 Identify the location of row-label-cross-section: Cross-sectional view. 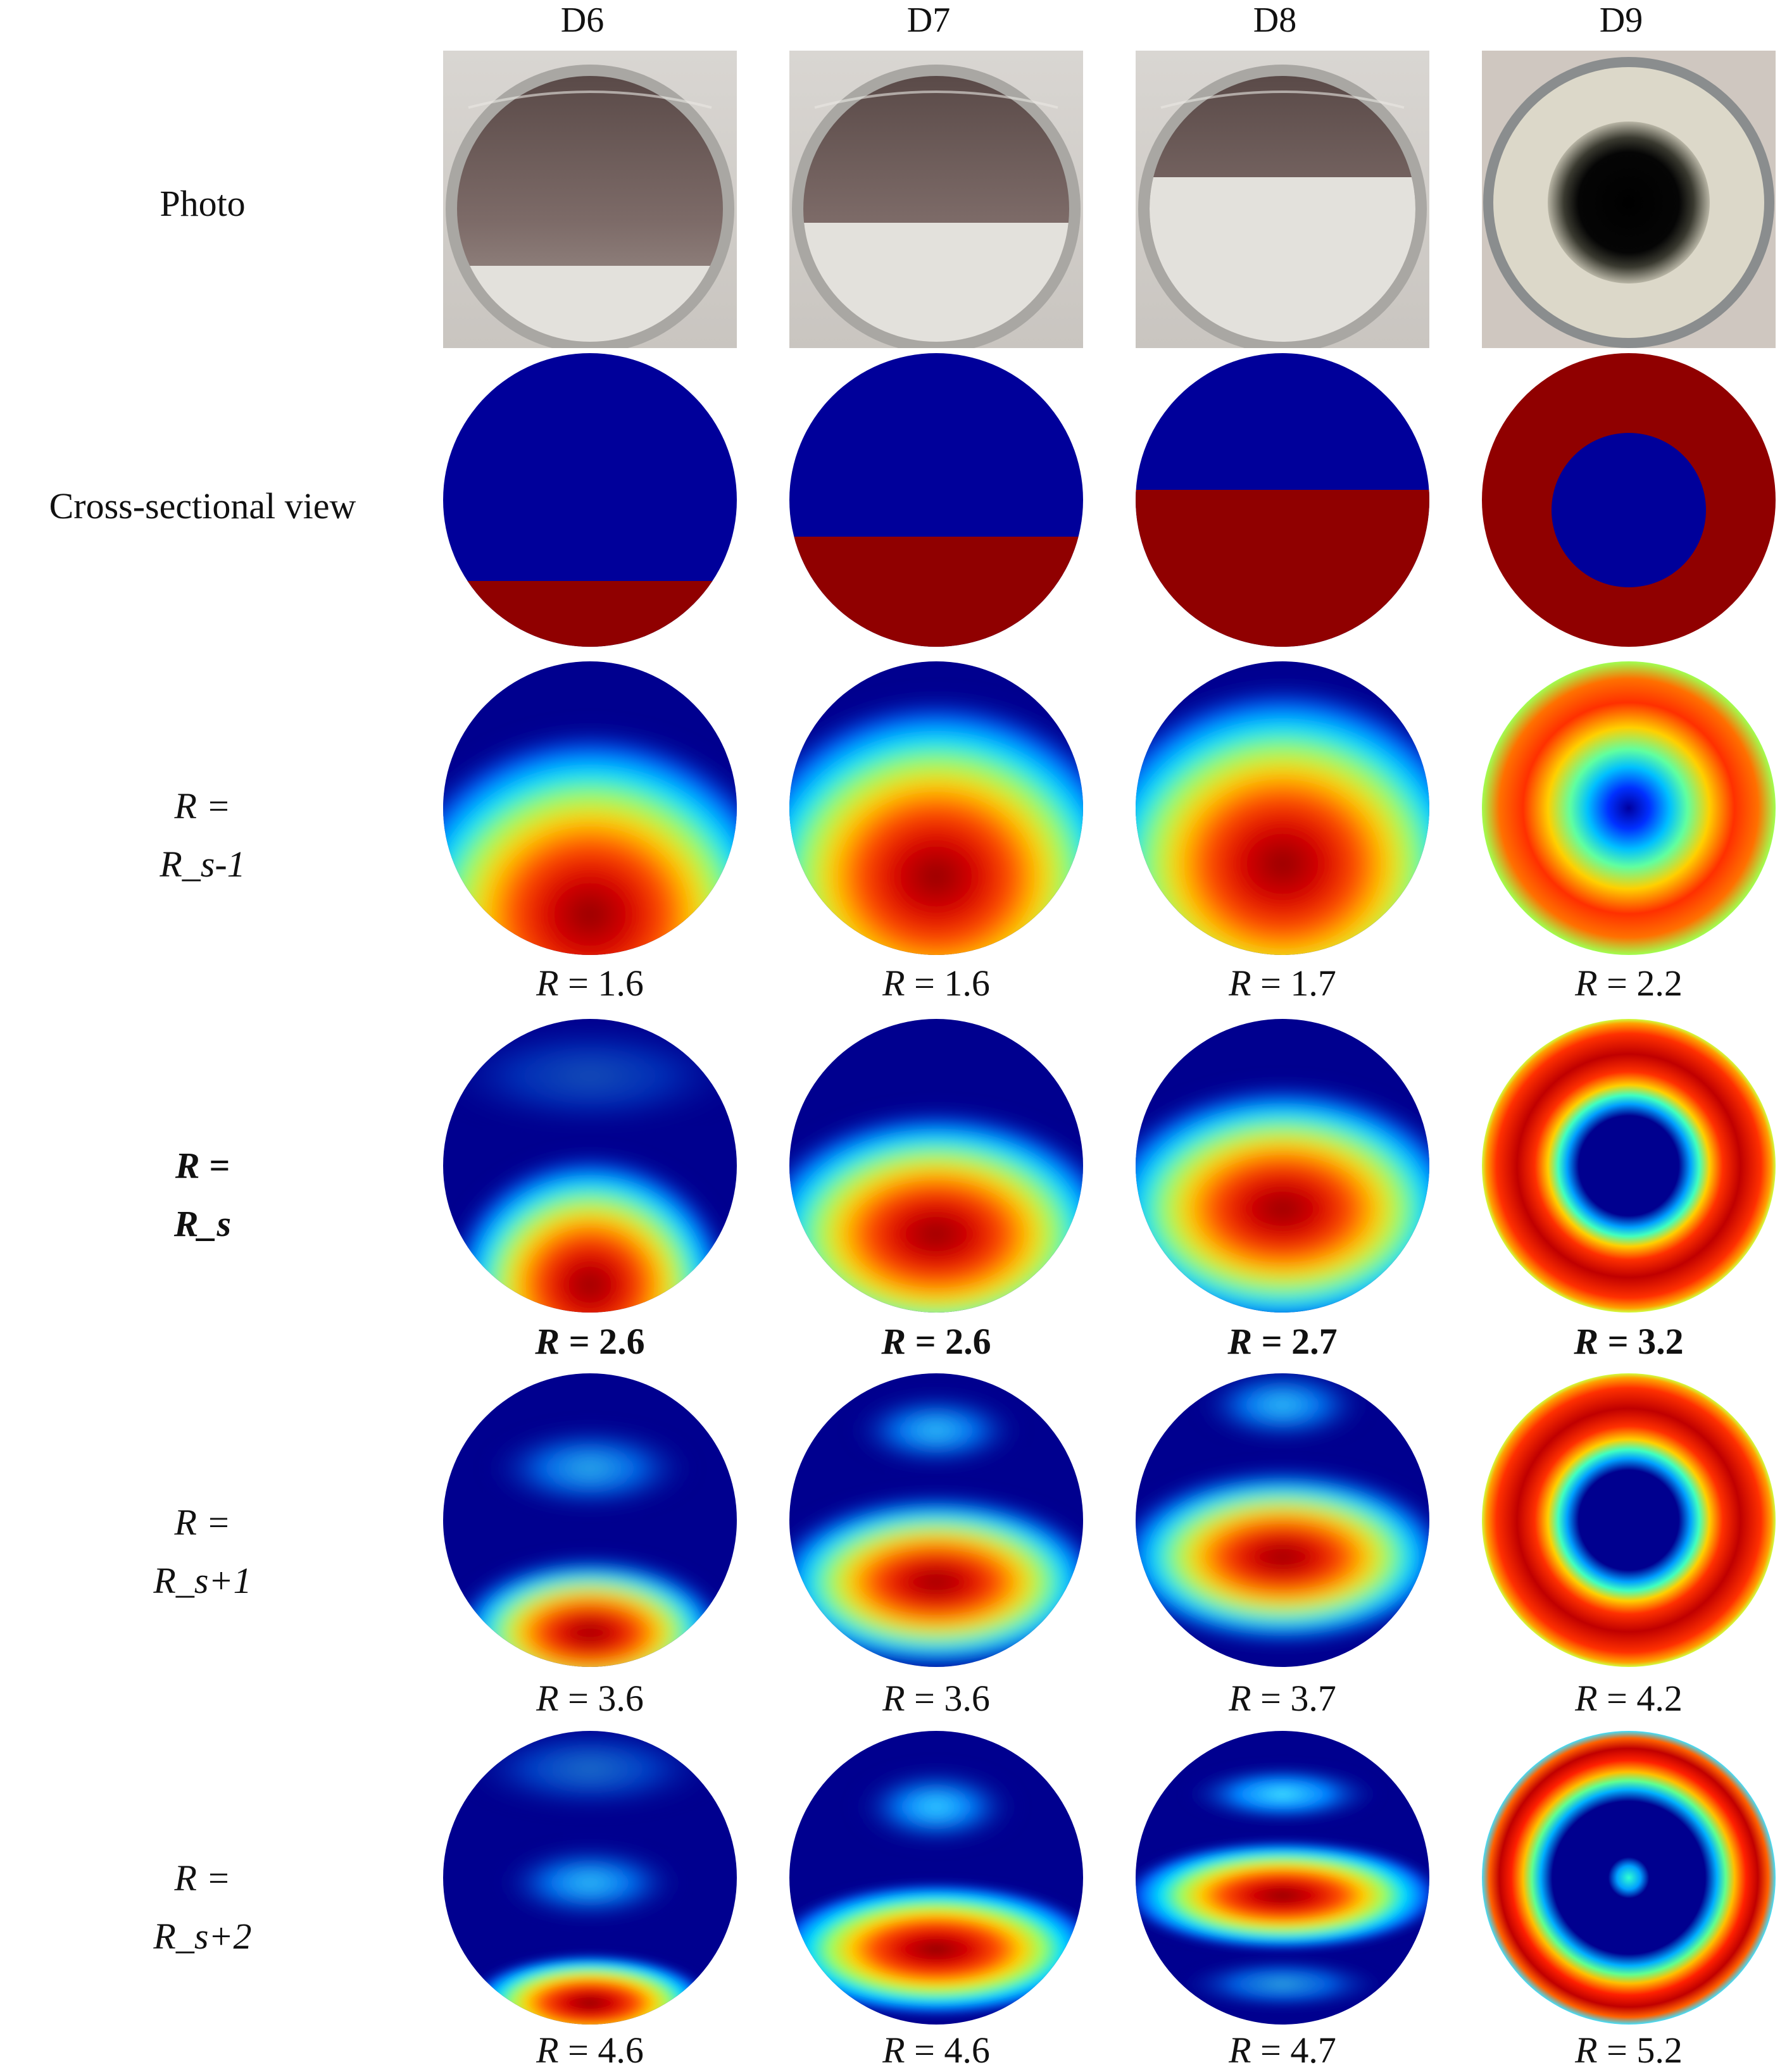
(203, 506).